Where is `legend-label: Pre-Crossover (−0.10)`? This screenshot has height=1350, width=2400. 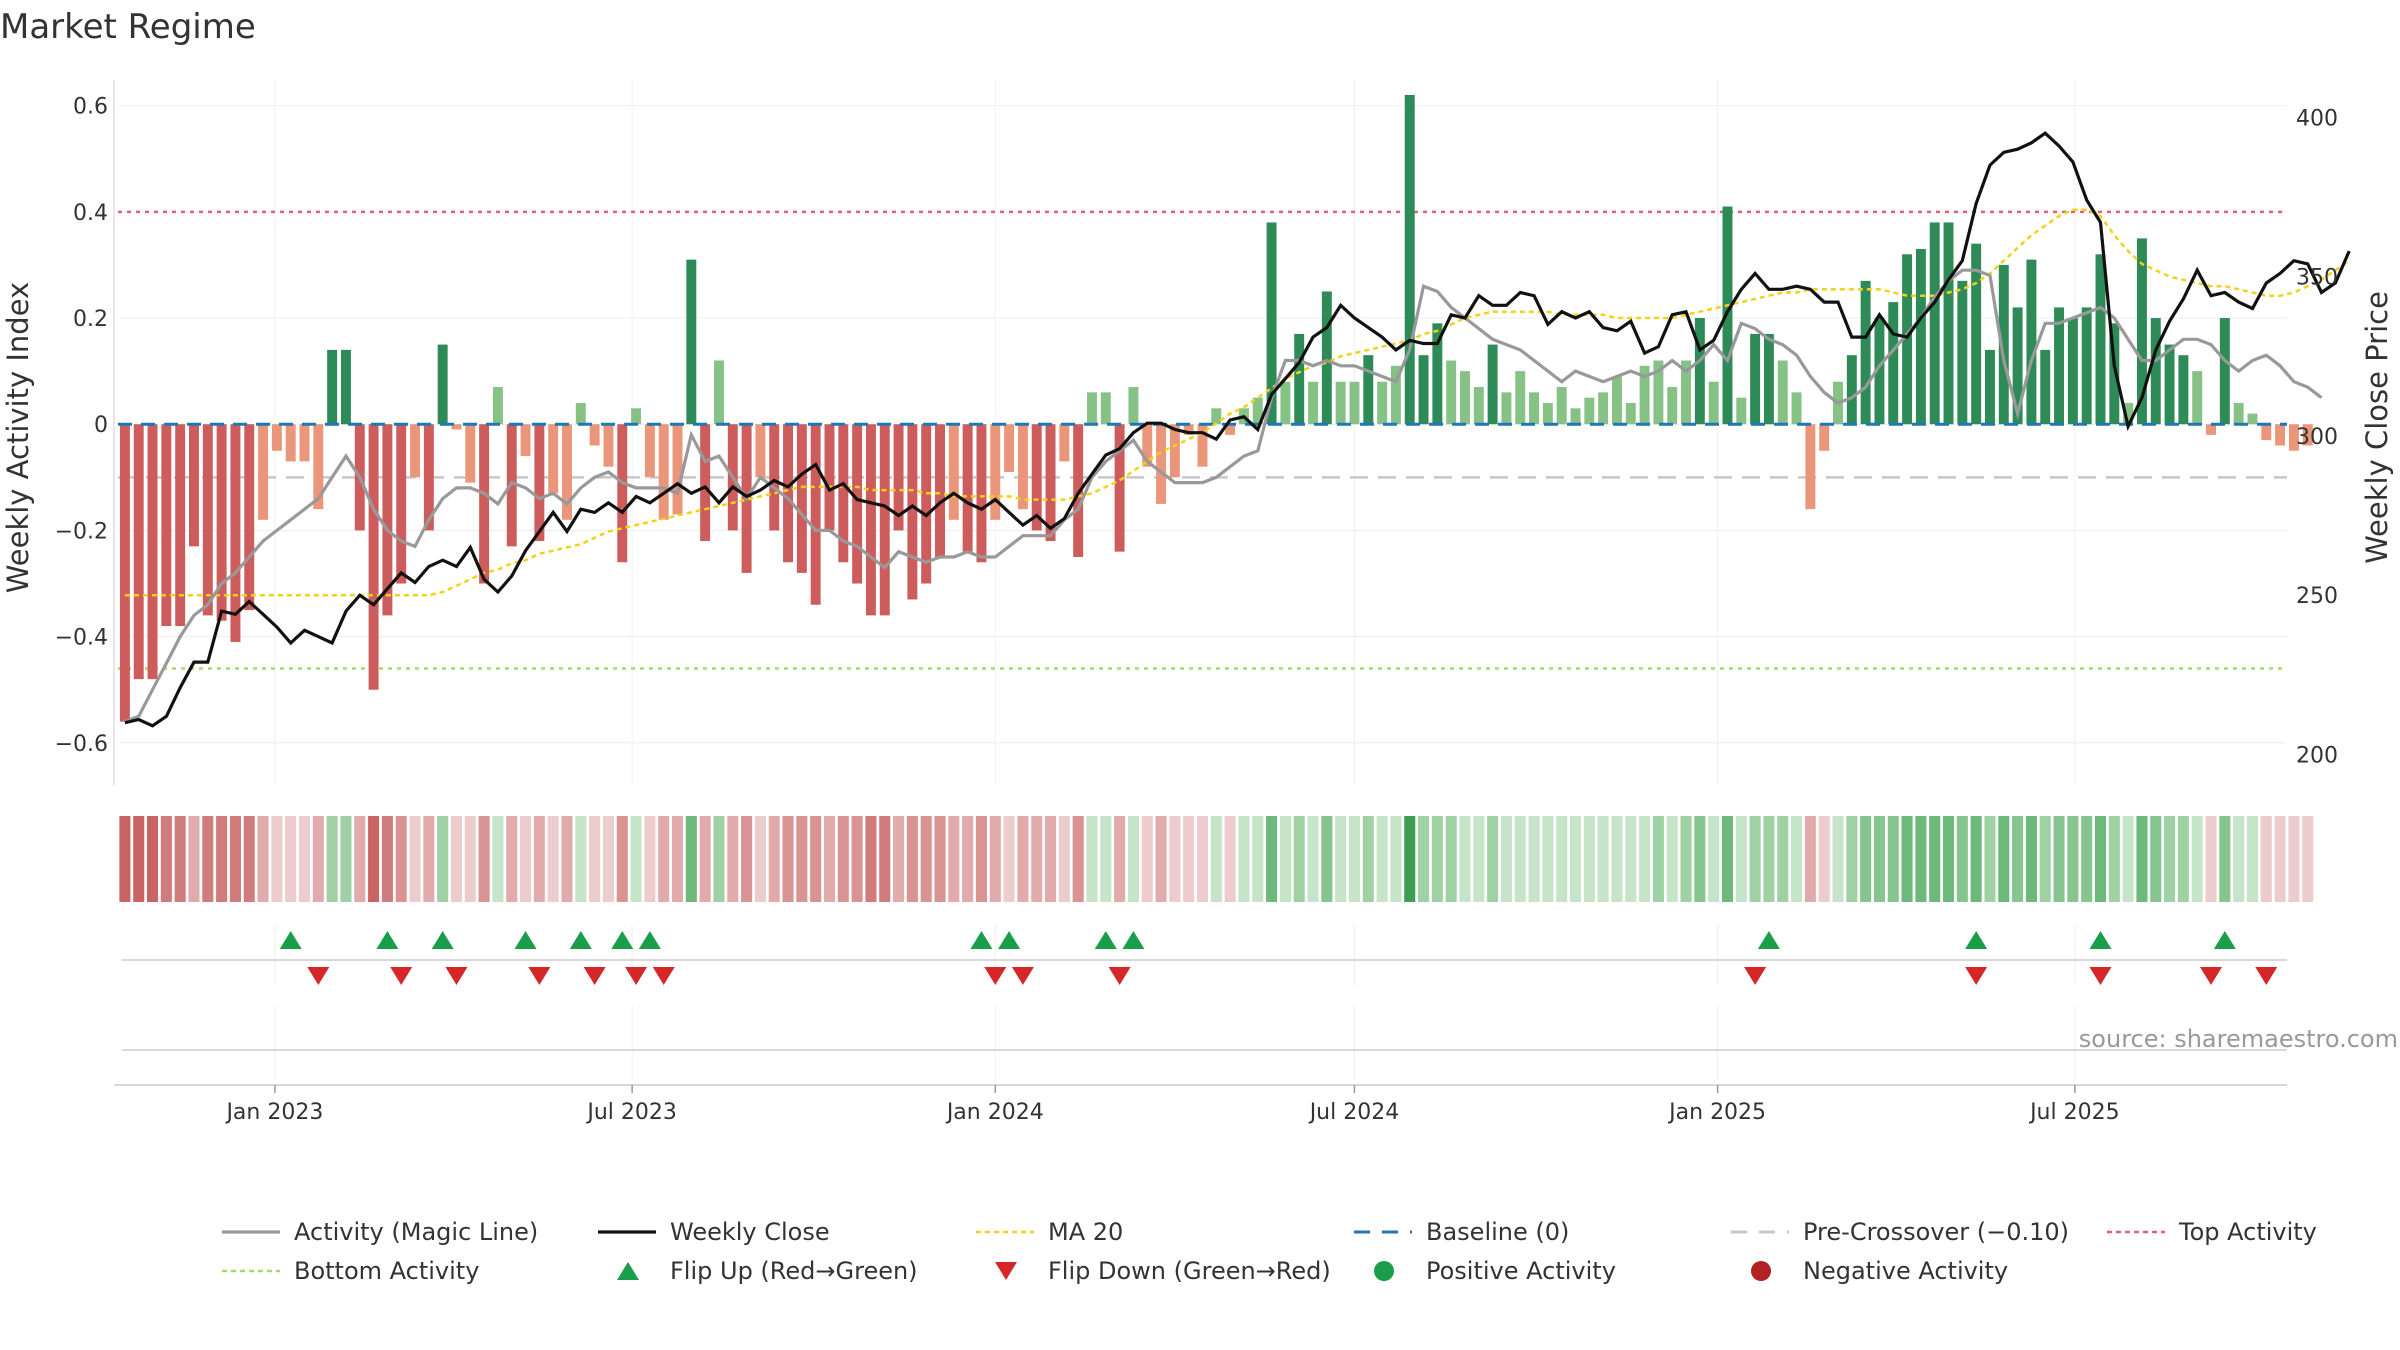 legend-label: Pre-Crossover (−0.10) is located at coordinates (1936, 1232).